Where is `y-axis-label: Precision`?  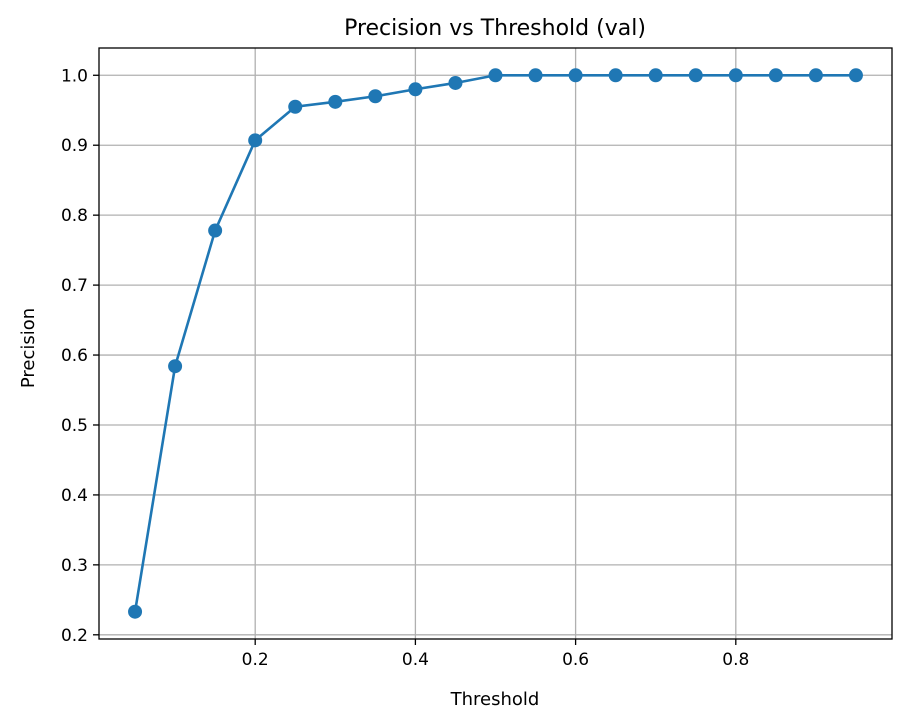
y-axis-label: Precision is located at coordinates (28, 348).